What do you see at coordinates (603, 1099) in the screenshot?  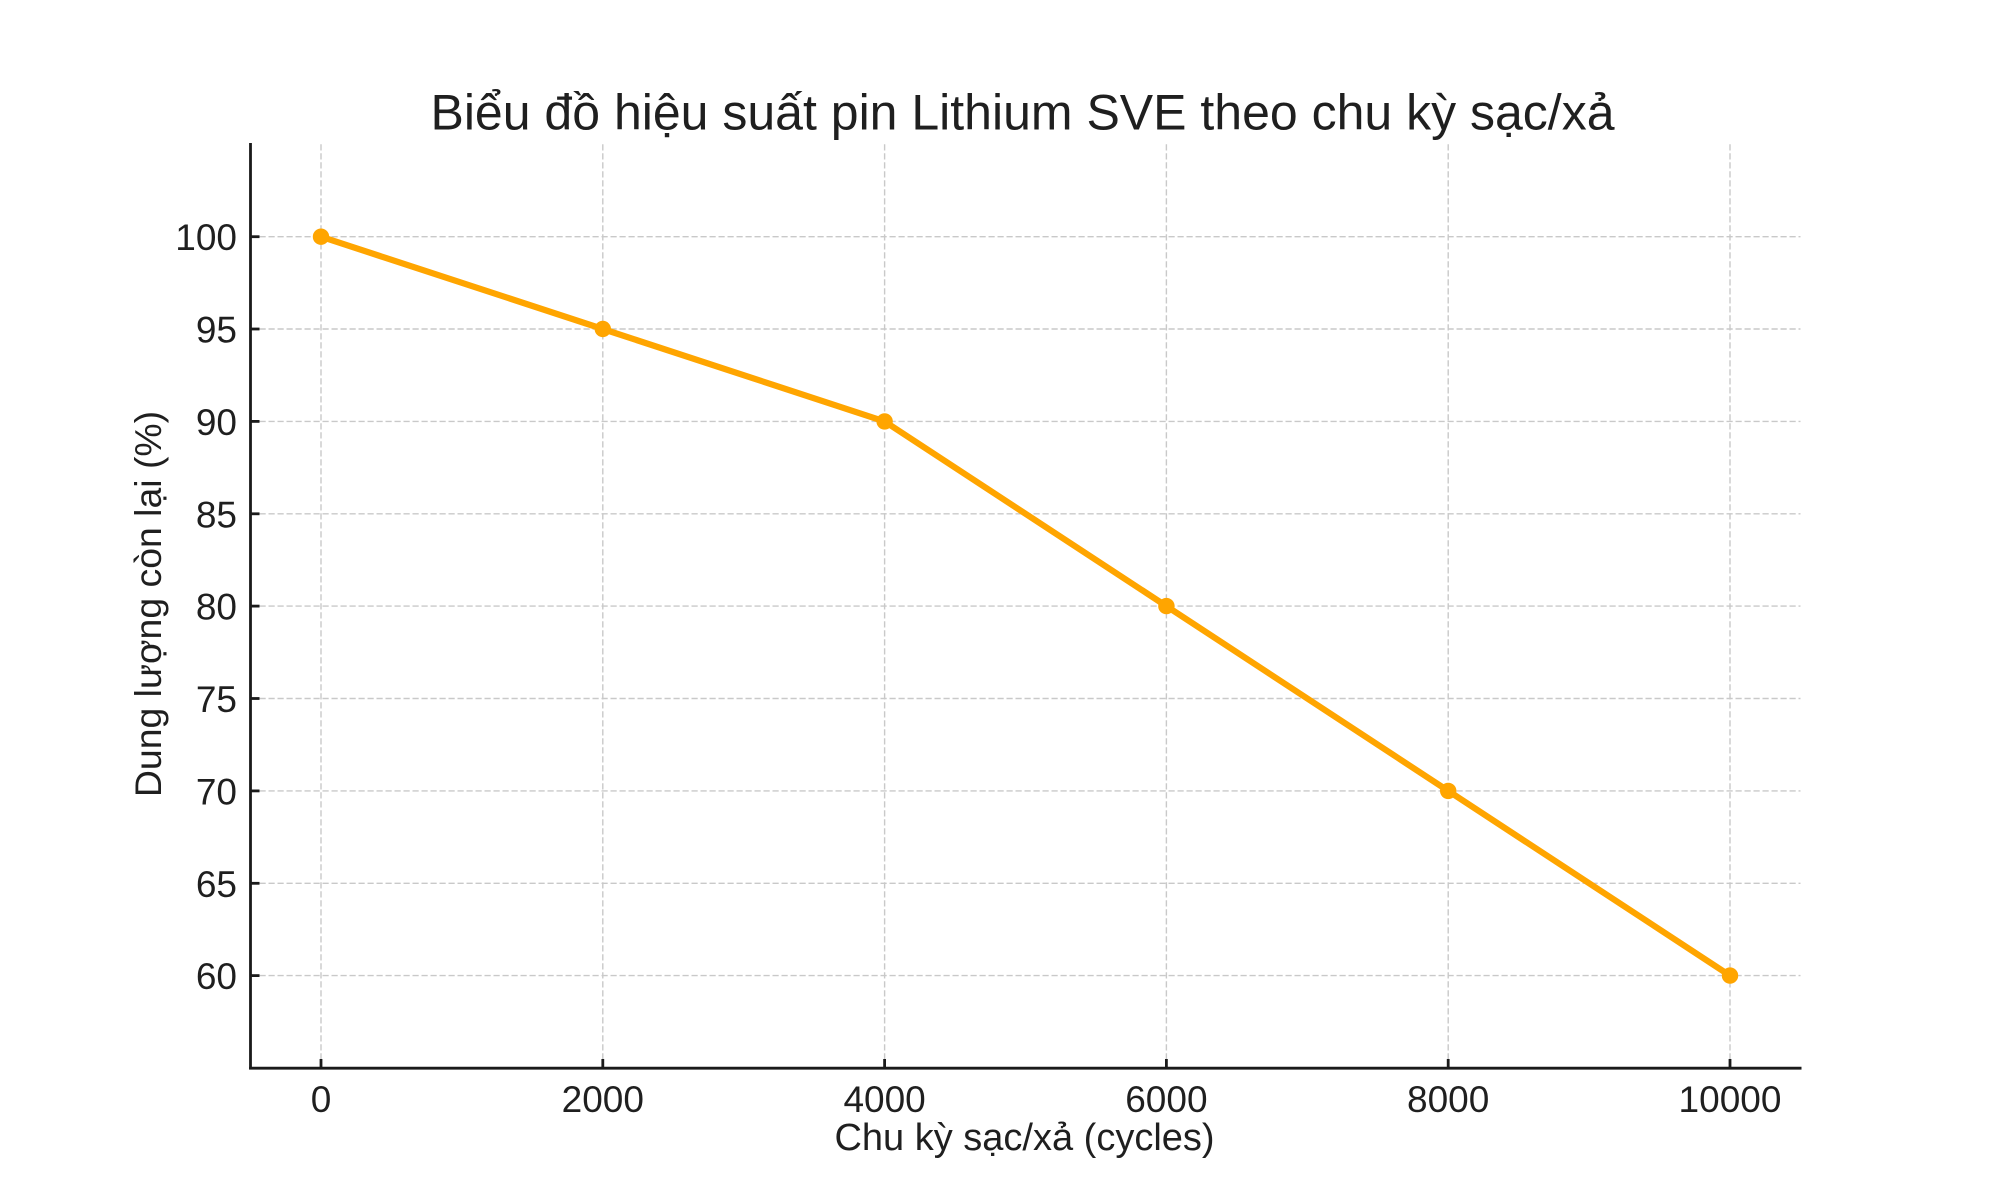 I see `svg-text: 2000` at bounding box center [603, 1099].